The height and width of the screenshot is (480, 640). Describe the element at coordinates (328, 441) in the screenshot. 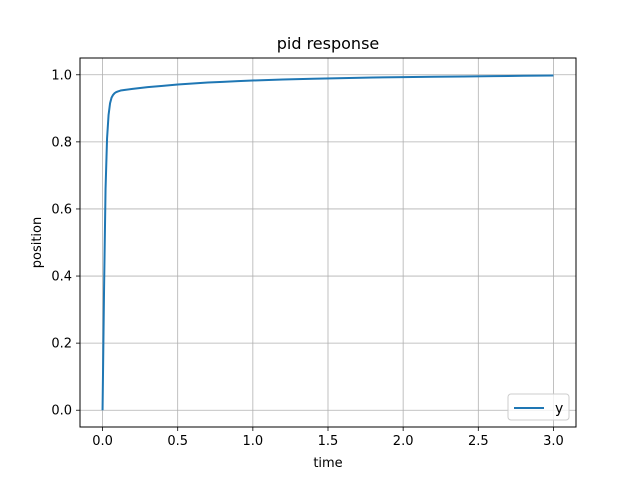

I see `x-tick-label: 1.5` at that location.